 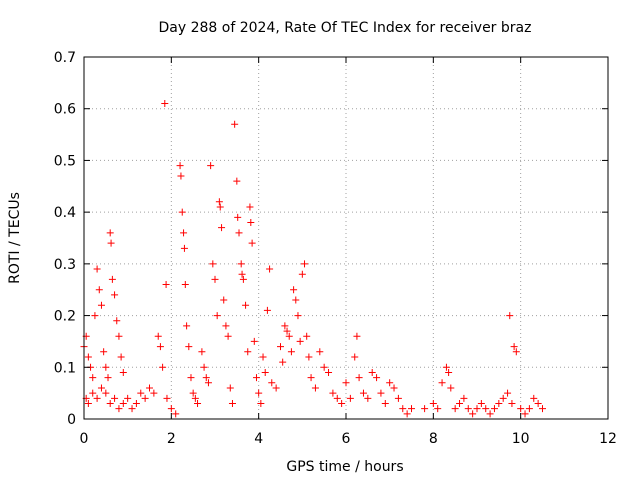 I want to click on x-tick-label: 2, so click(x=171, y=439).